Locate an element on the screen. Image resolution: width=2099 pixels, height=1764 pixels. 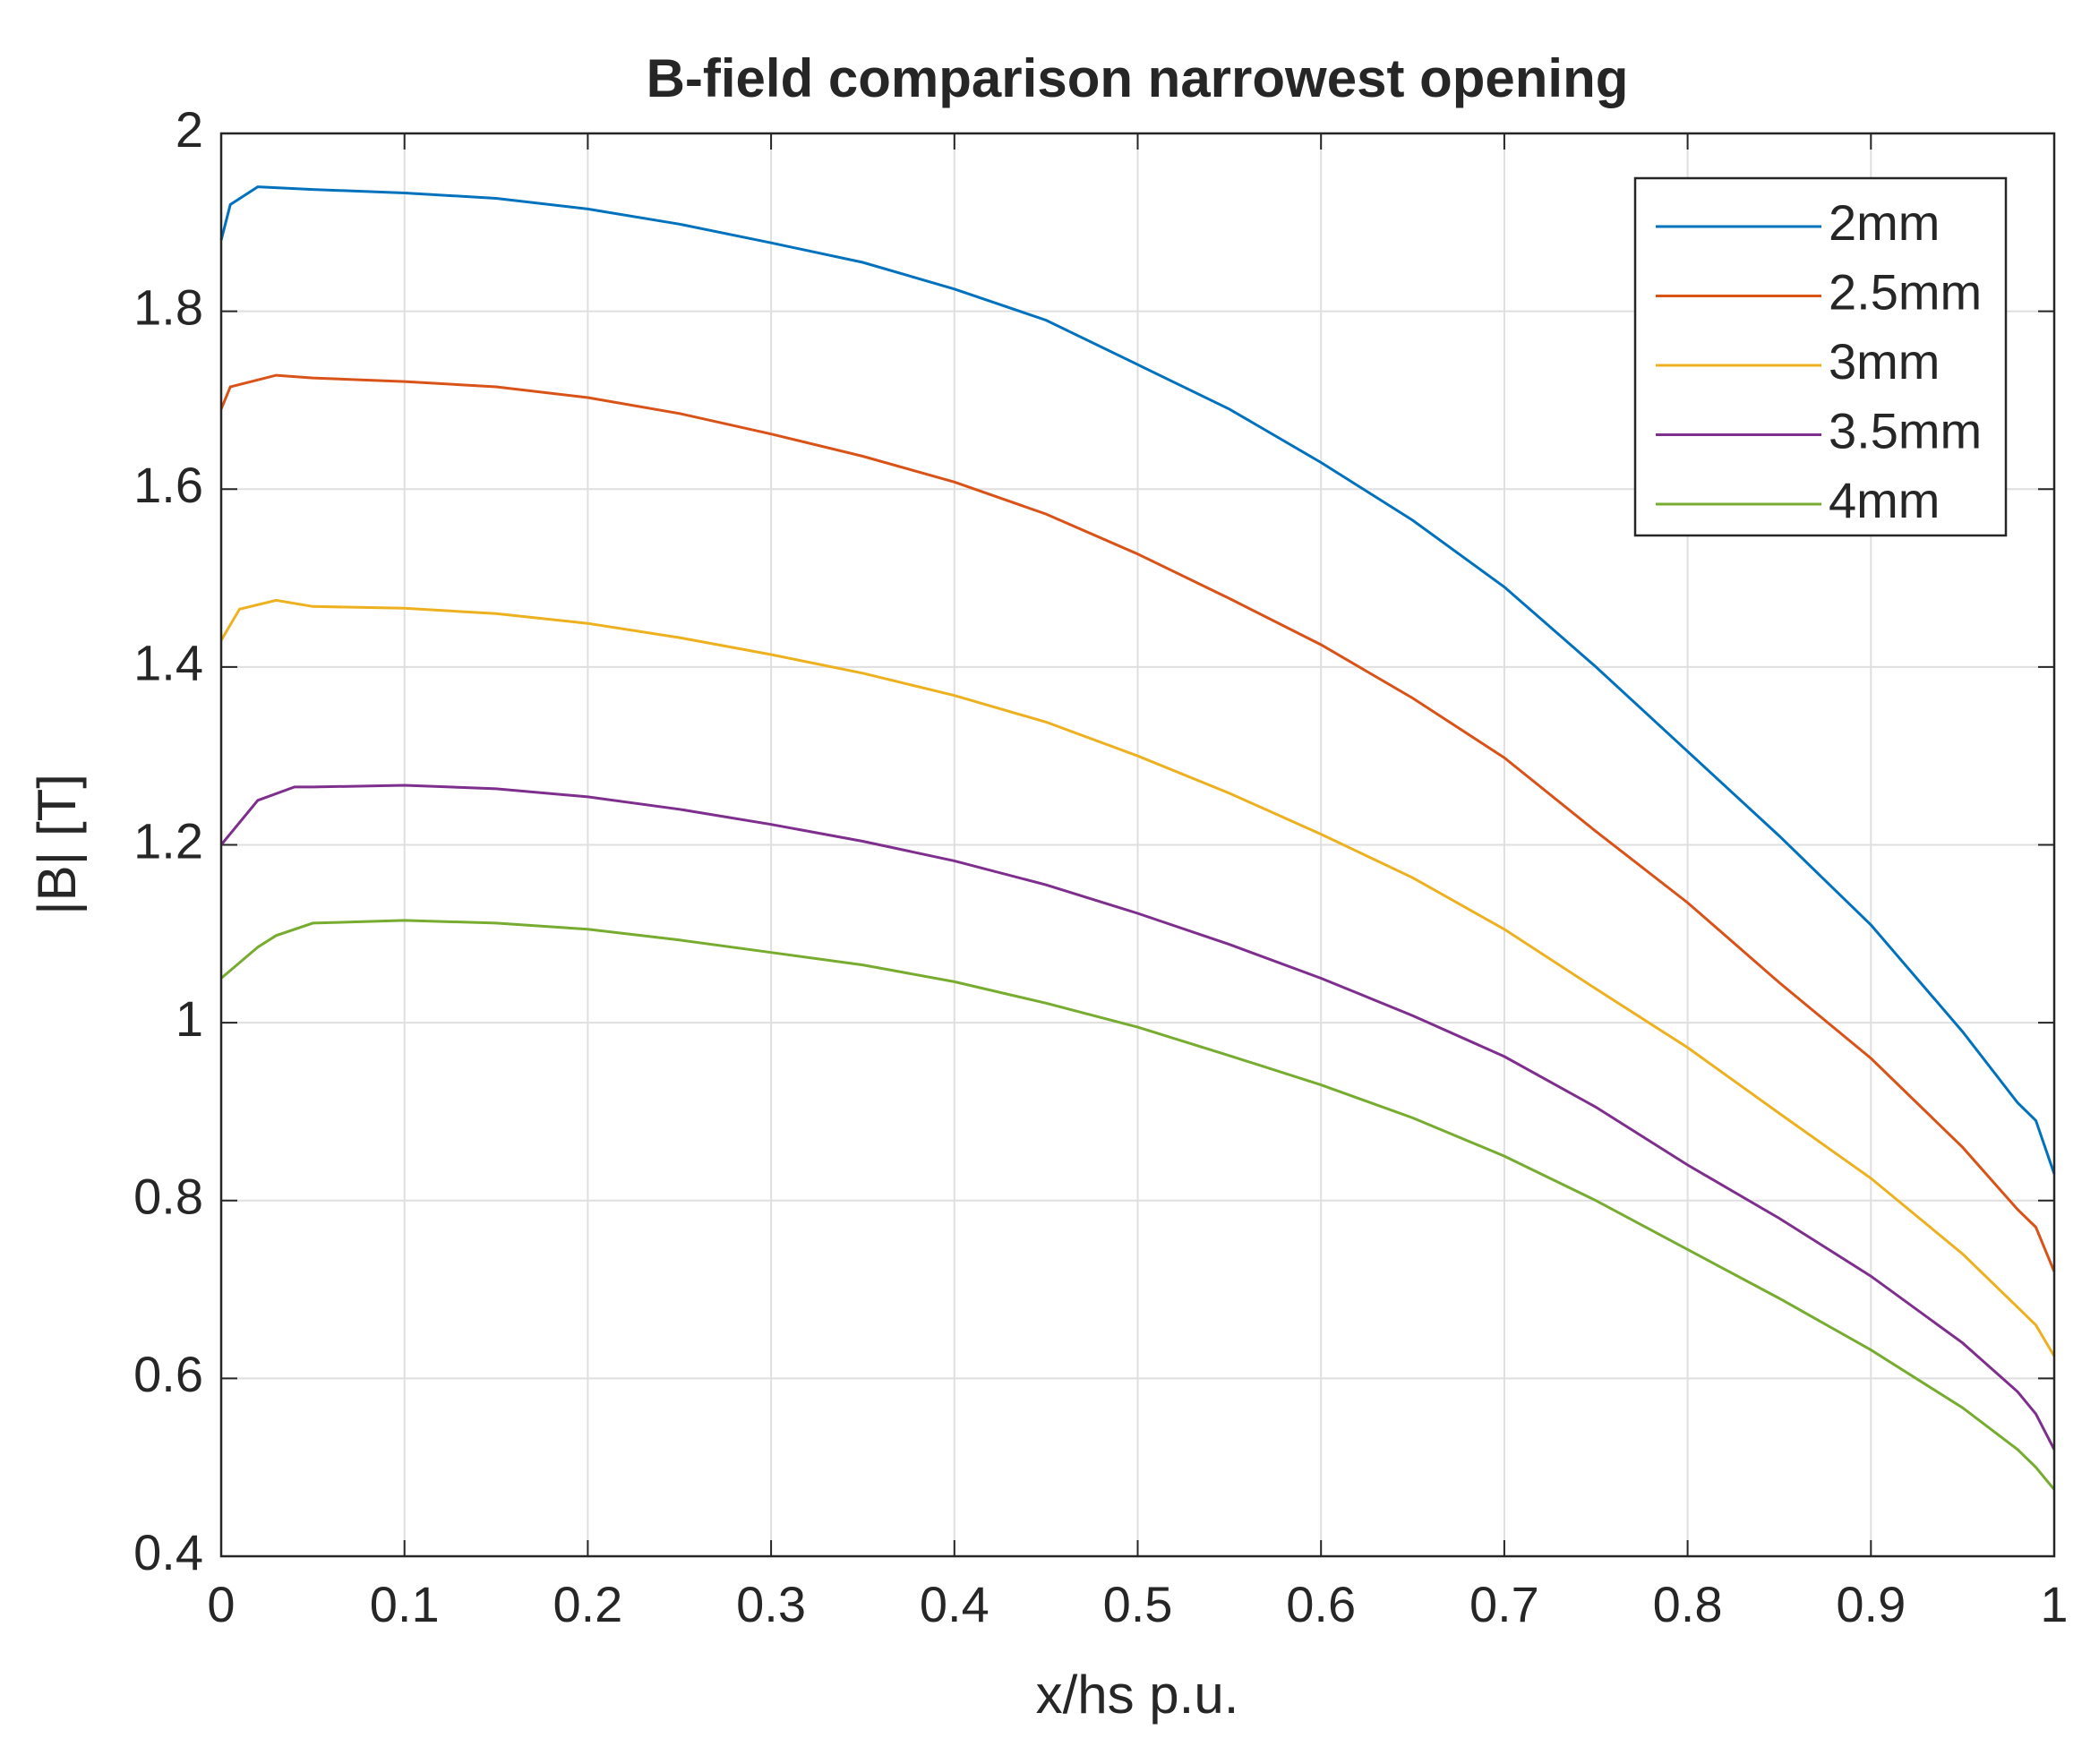
legend-box is located at coordinates (1820, 357).